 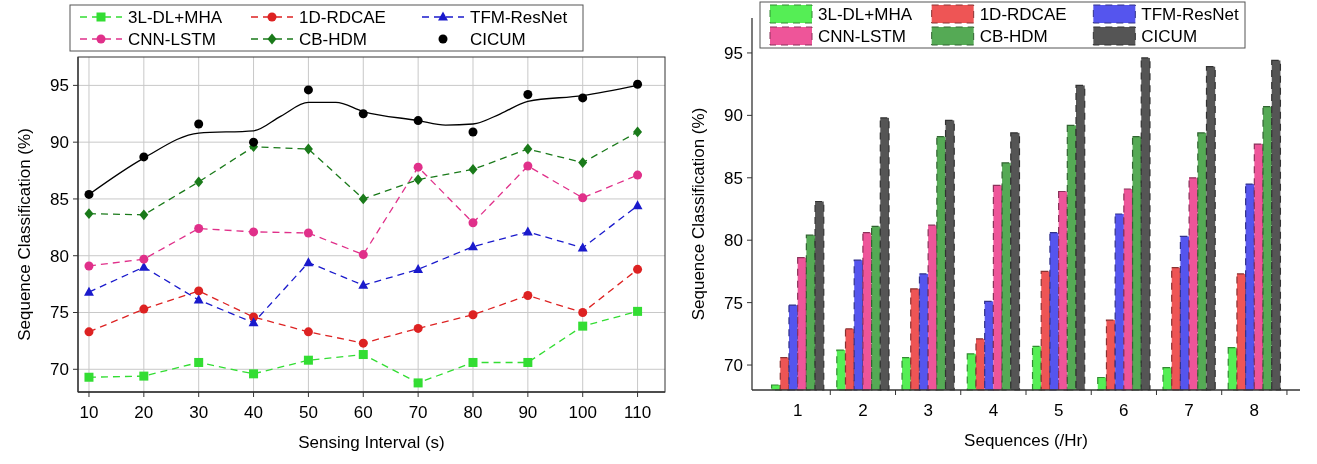 I want to click on x-tick-label: 20, so click(x=144, y=412).